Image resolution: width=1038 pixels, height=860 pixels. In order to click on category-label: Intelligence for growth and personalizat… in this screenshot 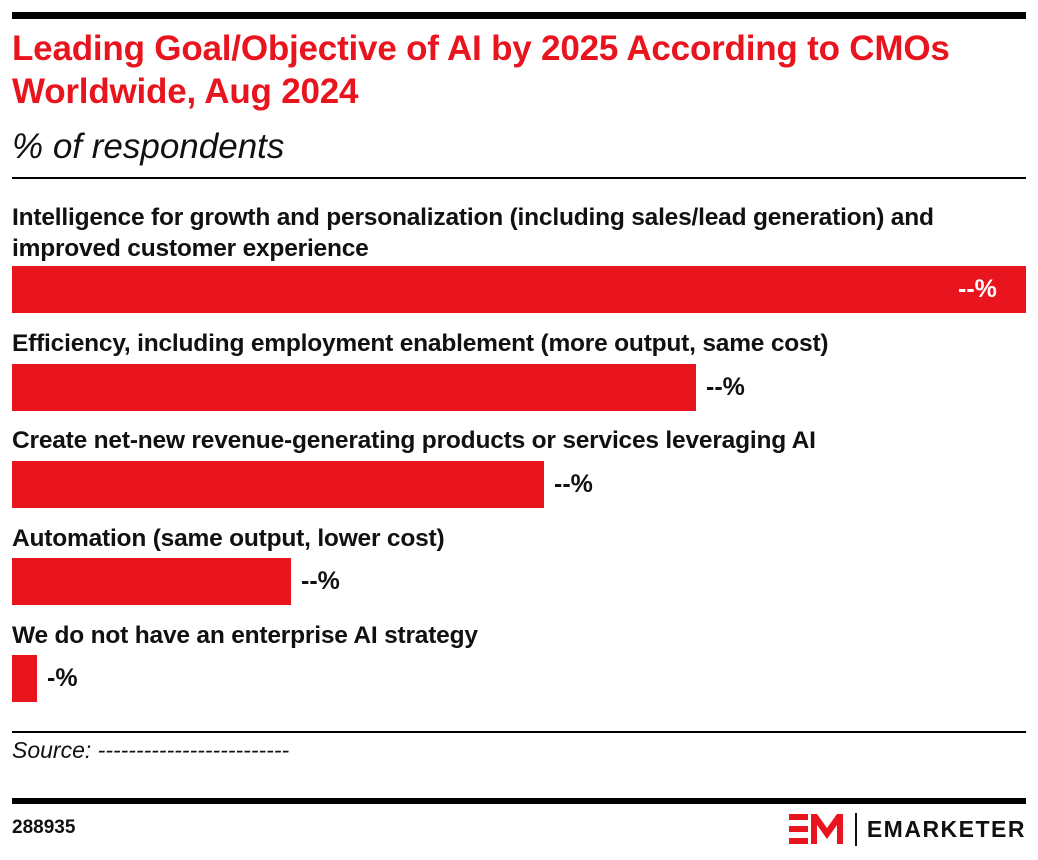, I will do `click(473, 233)`.